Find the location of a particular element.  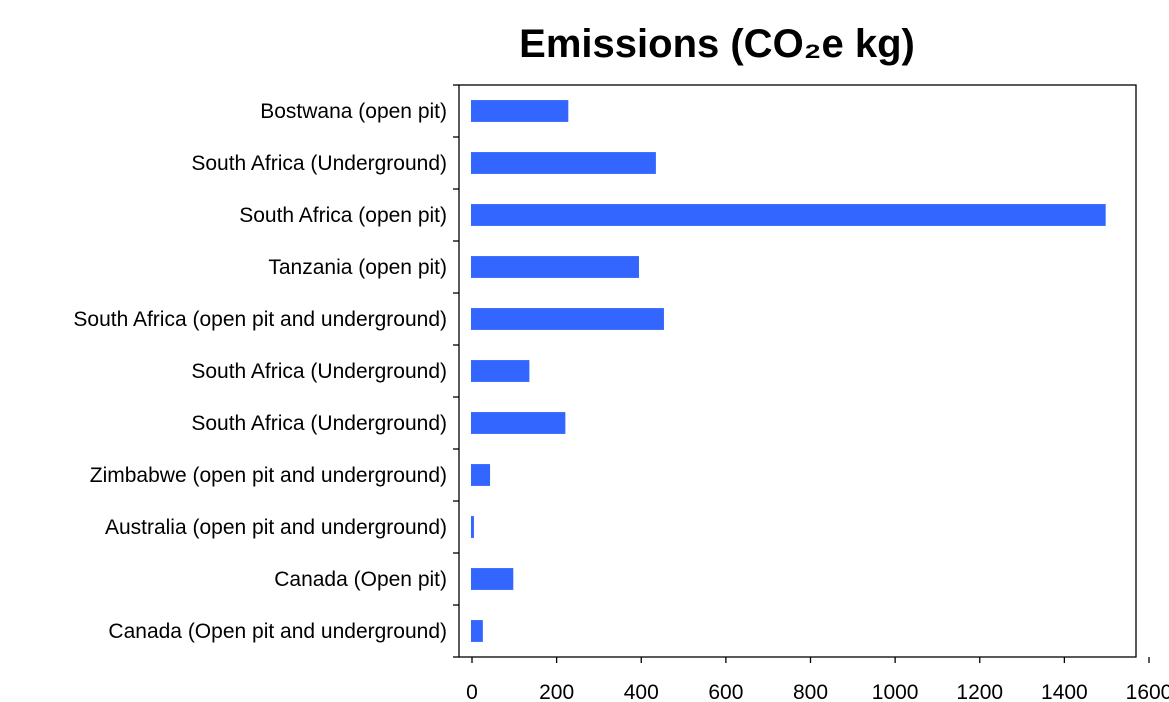

category-label-3: Tanzania (open pit) is located at coordinates (357, 267).